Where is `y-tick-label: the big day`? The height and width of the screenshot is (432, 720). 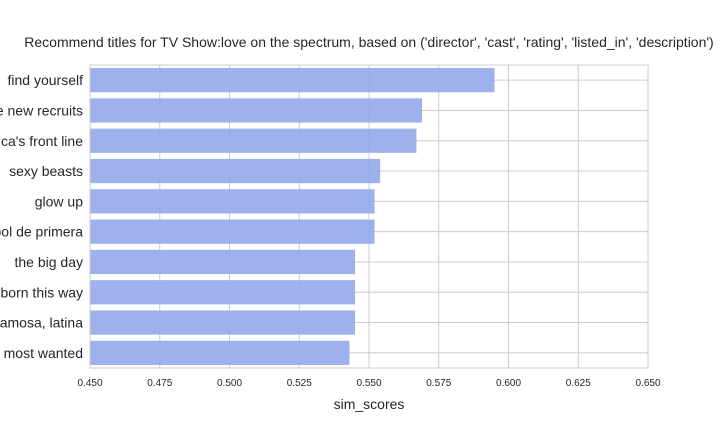
y-tick-label: the big day is located at coordinates (49, 262).